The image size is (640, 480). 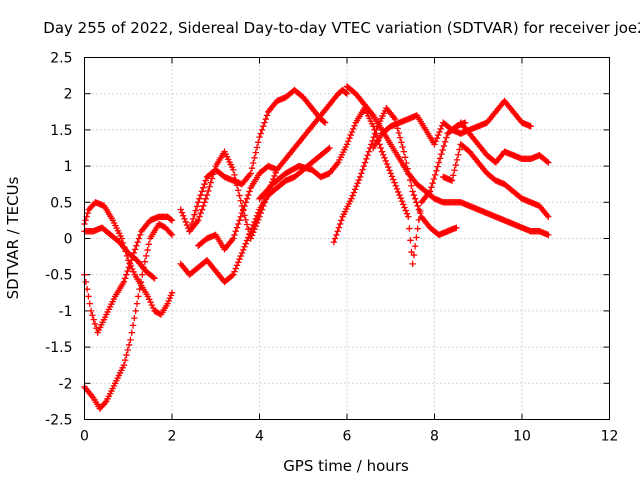 I want to click on x-tick-label: 8, so click(x=434, y=437).